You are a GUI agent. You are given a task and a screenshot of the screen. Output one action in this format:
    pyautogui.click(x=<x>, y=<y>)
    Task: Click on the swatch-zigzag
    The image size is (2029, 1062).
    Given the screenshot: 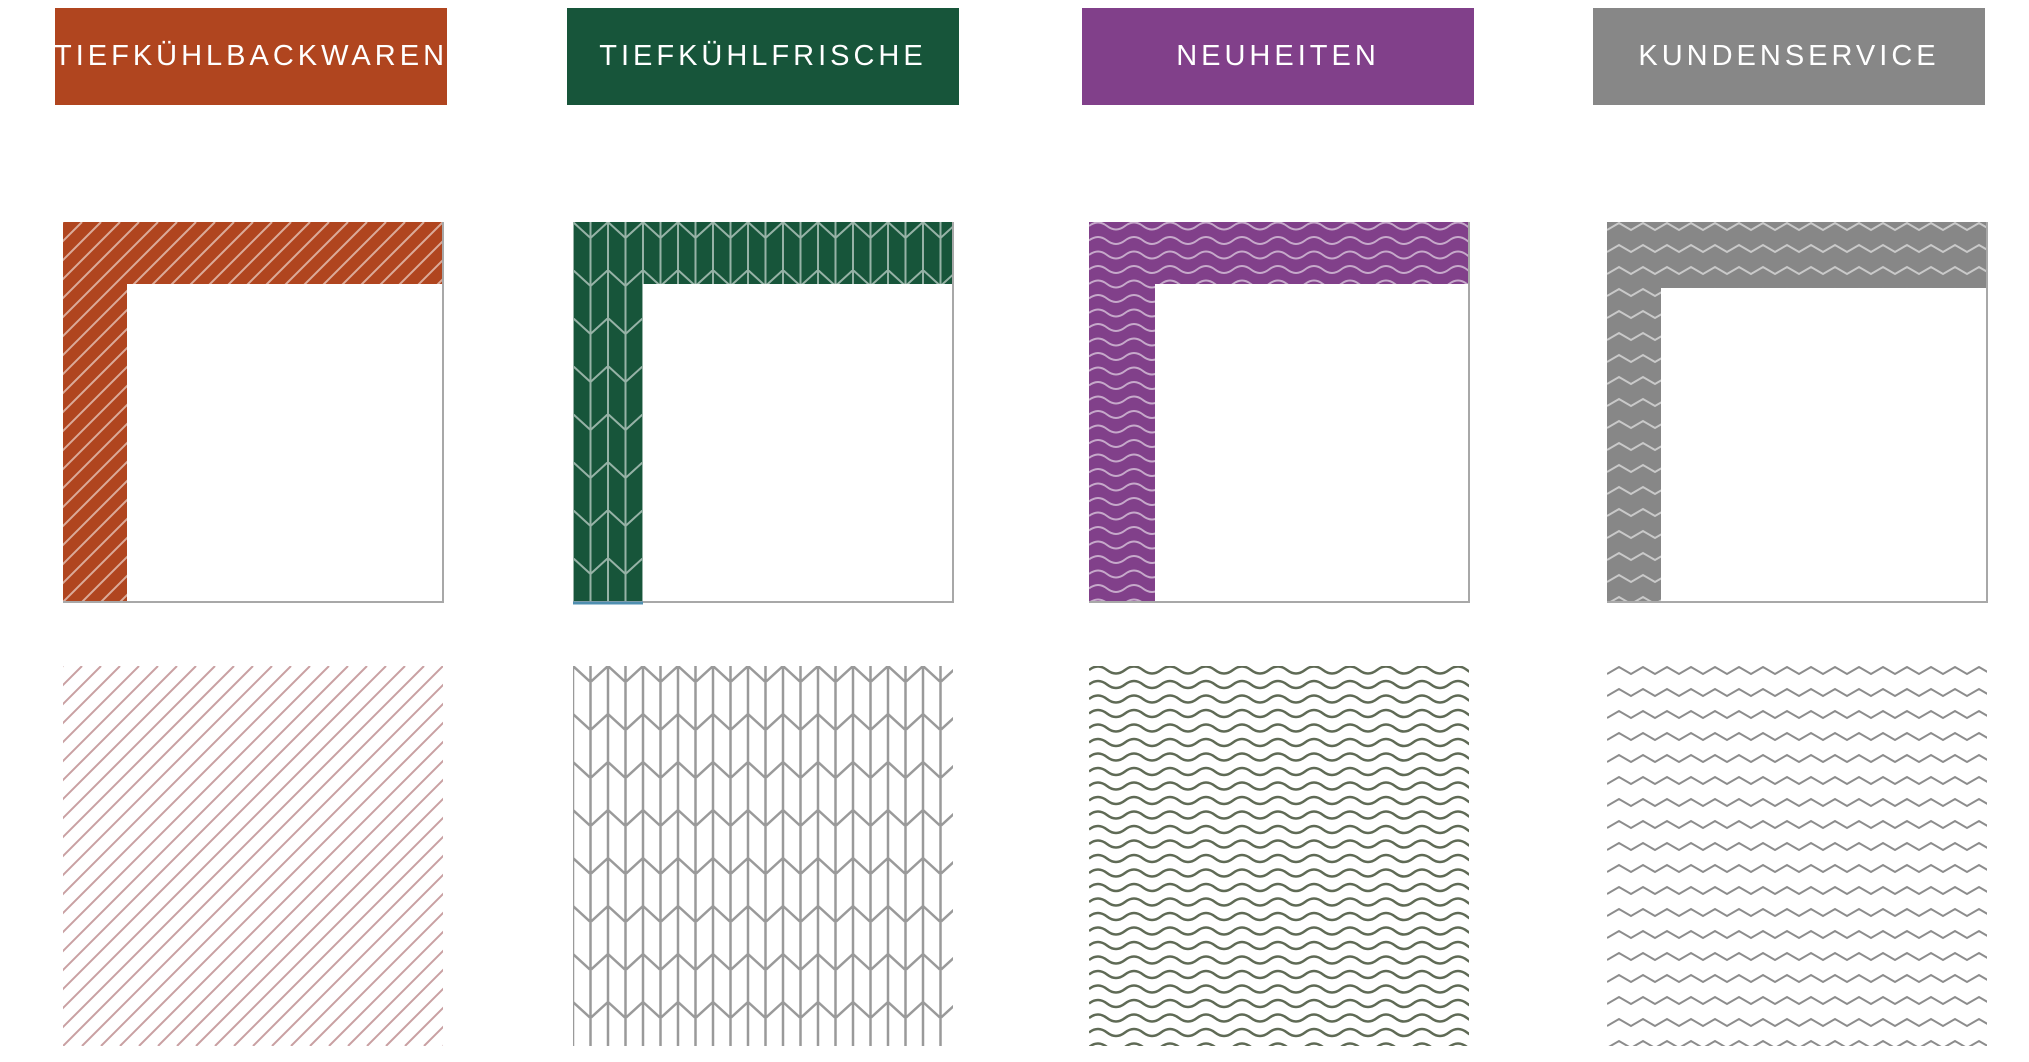 What is the action you would take?
    pyautogui.click(x=1797, y=856)
    